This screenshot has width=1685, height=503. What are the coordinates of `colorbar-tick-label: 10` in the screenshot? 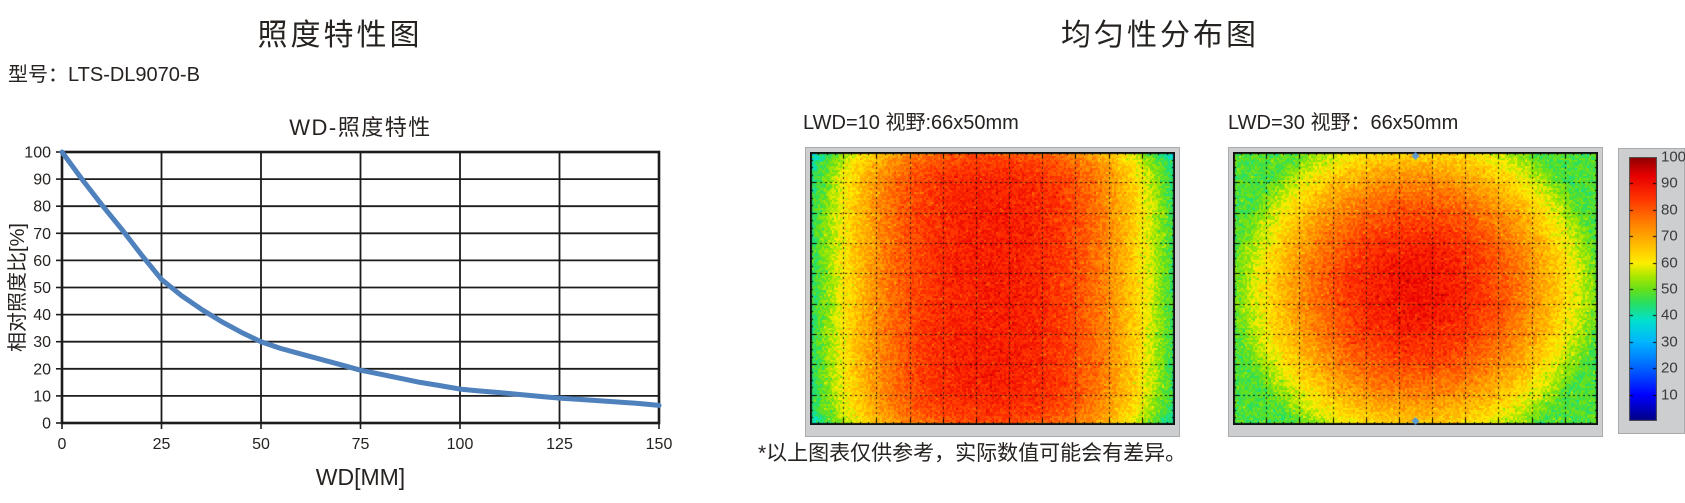 It's located at (1669, 395).